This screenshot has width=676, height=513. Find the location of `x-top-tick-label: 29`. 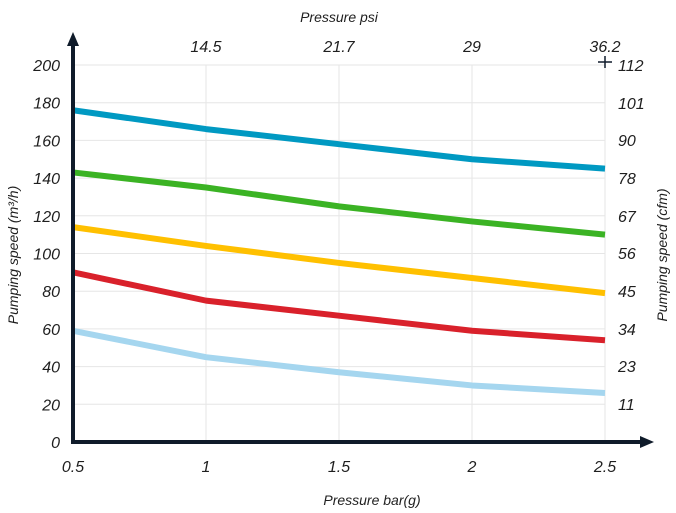

x-top-tick-label: 29 is located at coordinates (471, 47).